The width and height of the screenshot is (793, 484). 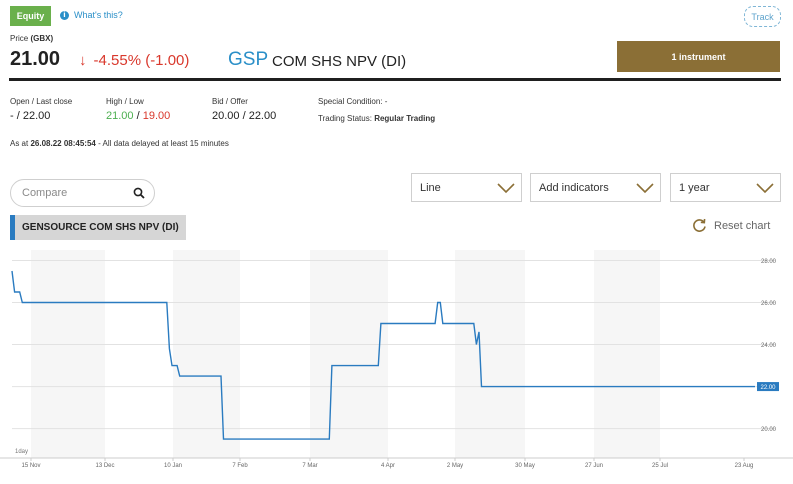 What do you see at coordinates (163, 143) in the screenshot?
I see `asat-suffix: - All data delayed at least 15 minutes` at bounding box center [163, 143].